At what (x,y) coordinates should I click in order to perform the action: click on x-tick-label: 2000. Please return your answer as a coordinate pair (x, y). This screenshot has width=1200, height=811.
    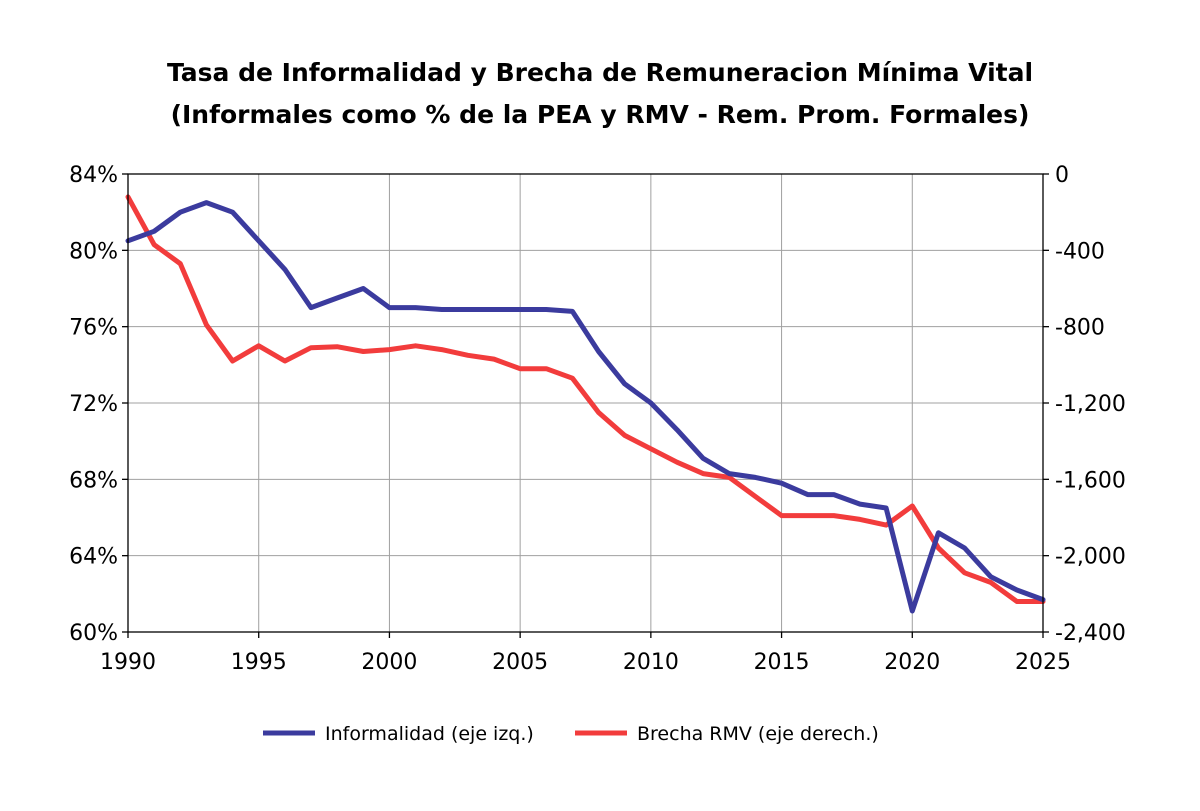
    Looking at the image, I should click on (389, 662).